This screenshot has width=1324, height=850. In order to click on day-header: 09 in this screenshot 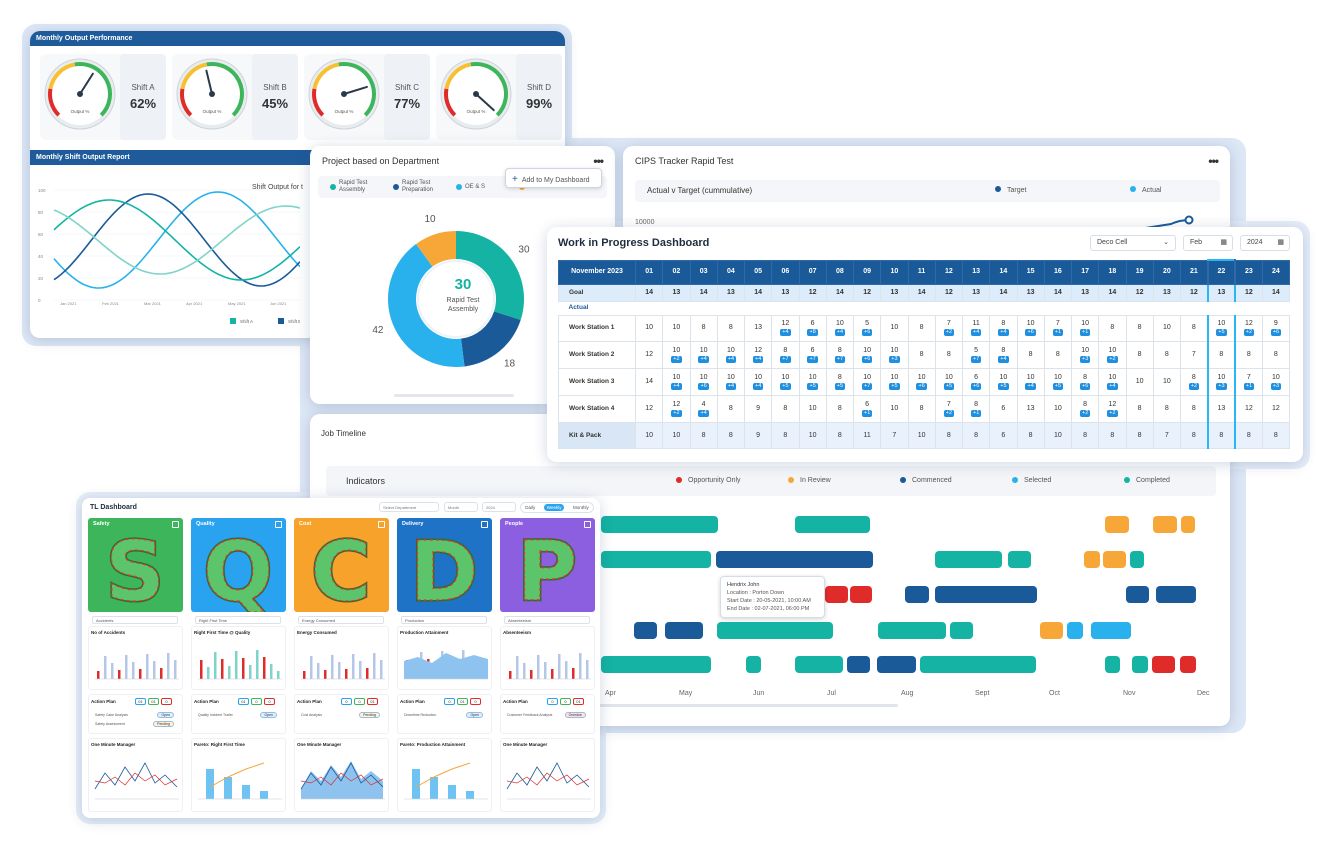, I will do `click(867, 272)`.